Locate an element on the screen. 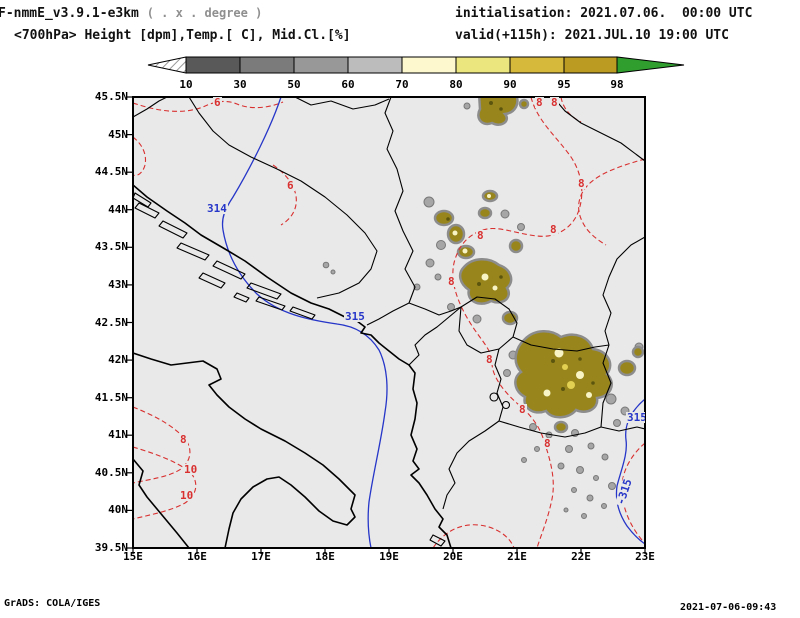 Image resolution: width=800 pixels, height=618 pixels. colorbar-tick: 10 is located at coordinates (185, 84).